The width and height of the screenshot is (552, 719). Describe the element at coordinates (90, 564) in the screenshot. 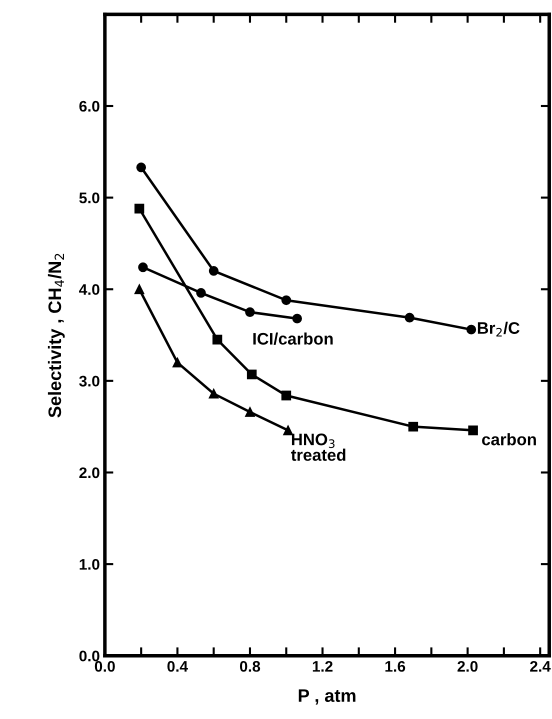

I see `y-tick-label: 1.0` at that location.